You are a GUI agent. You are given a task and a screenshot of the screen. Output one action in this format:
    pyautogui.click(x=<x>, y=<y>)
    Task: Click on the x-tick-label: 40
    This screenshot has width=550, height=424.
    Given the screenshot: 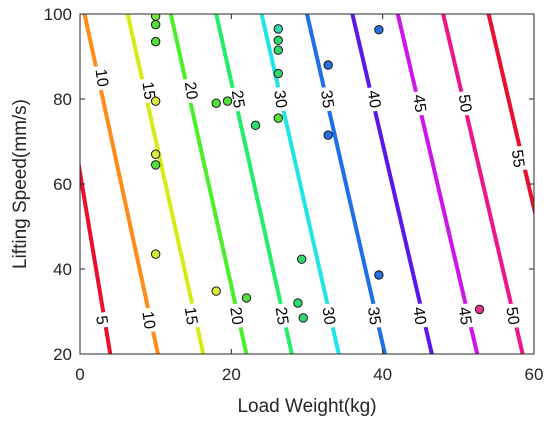 What is the action you would take?
    pyautogui.click(x=382, y=374)
    